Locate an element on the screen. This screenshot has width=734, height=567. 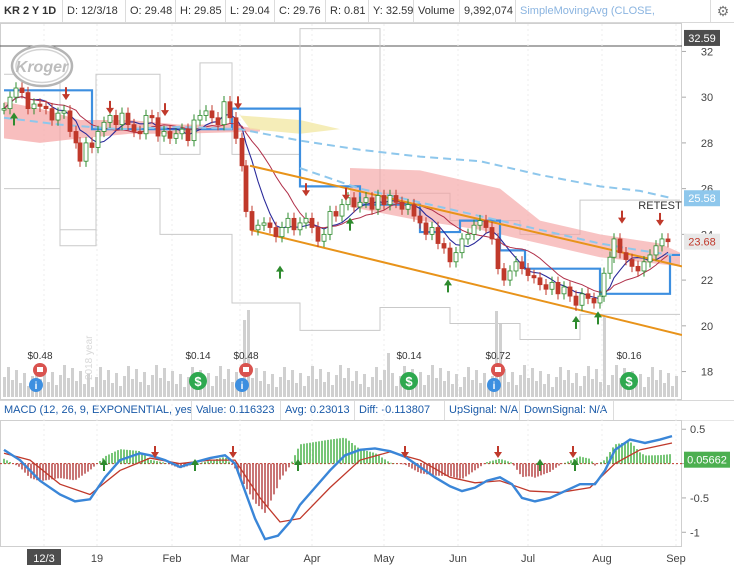
cloud-area-yellow is located at coordinates (290, 124).